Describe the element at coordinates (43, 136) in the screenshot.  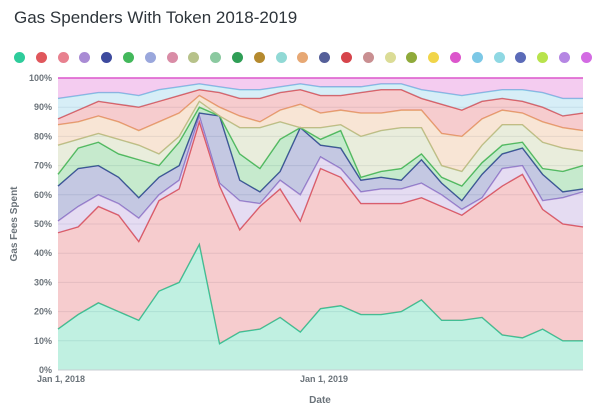
I see `y-tick-label: 80%` at that location.